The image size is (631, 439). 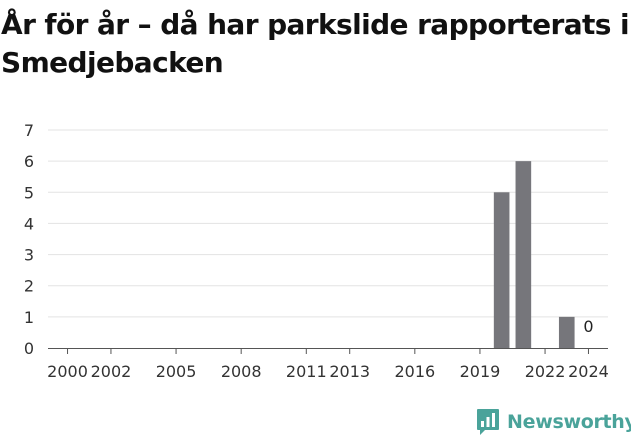 What do you see at coordinates (29, 286) in the screenshot?
I see `y-tick-label: 2` at bounding box center [29, 286].